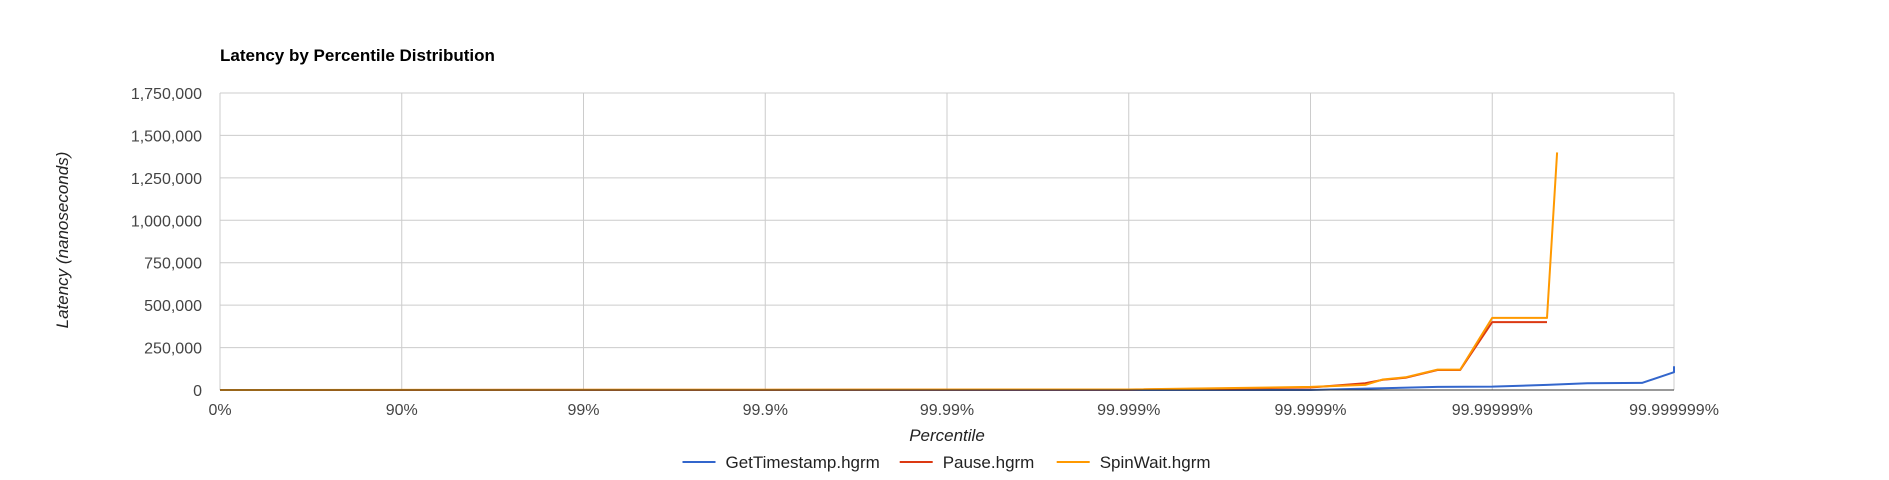 The image size is (1889, 480). Describe the element at coordinates (173, 306) in the screenshot. I see `y-tick-label: 500,000` at that location.